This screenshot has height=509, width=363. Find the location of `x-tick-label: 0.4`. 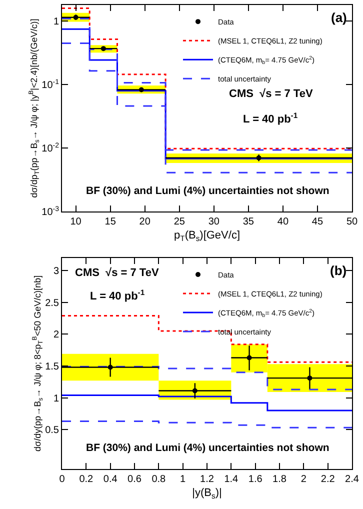

x-tick-label: 0.4 is located at coordinates (110, 479).